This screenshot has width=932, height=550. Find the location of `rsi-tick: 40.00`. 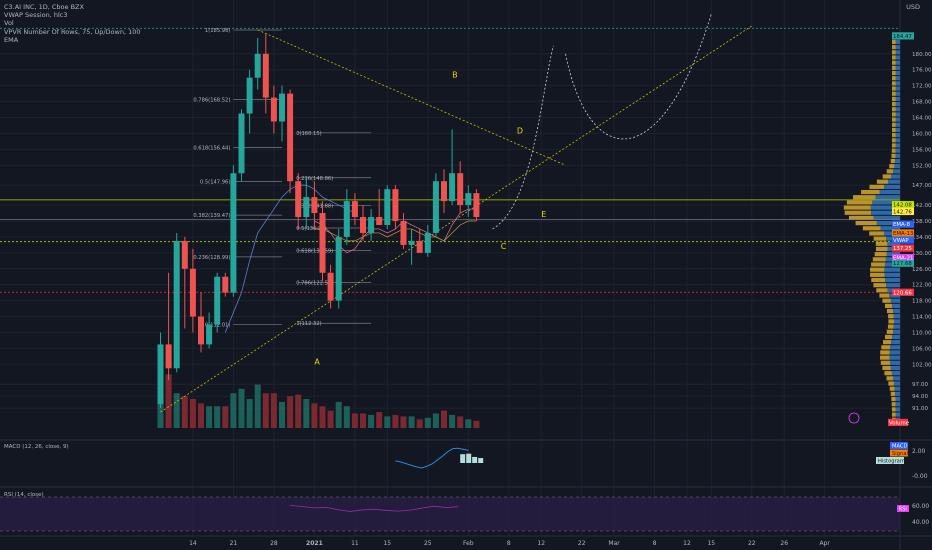

rsi-tick: 40.00 is located at coordinates (920, 522).